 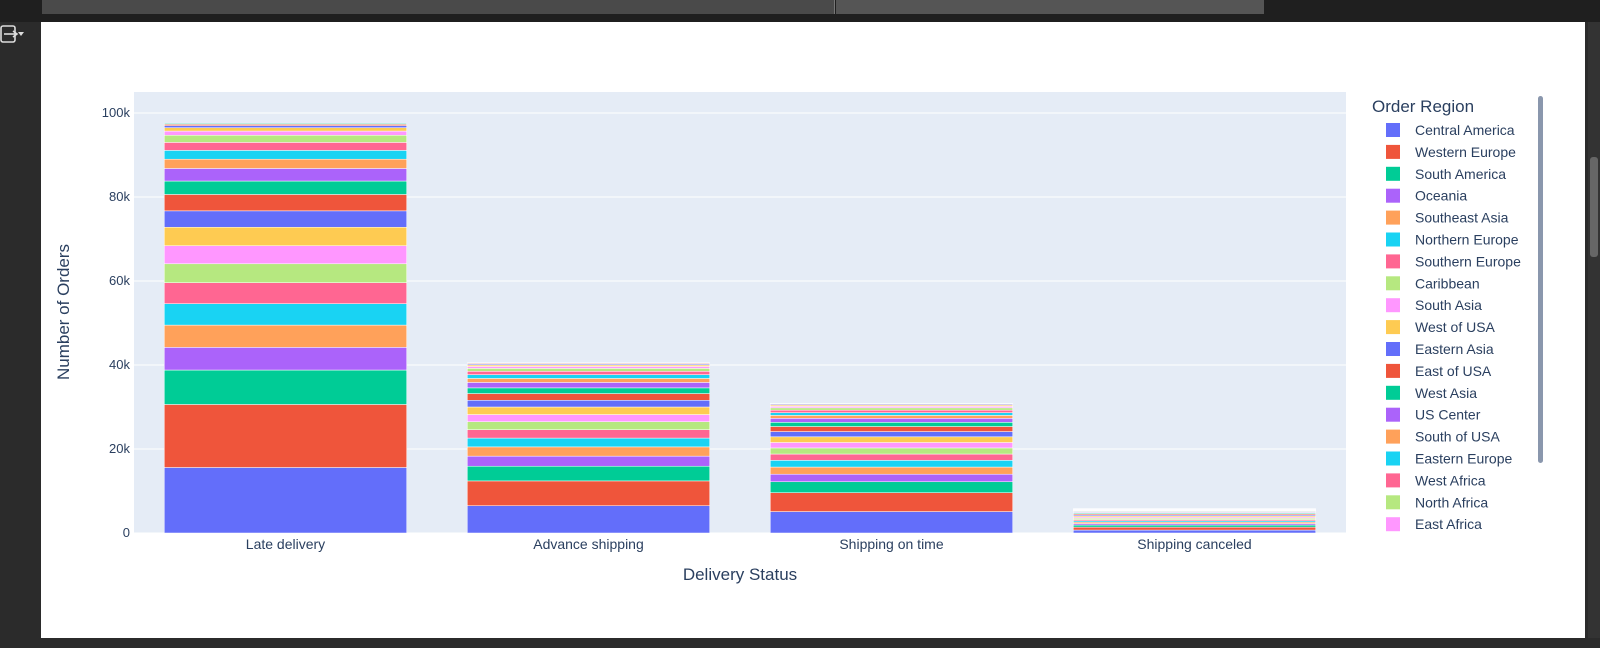 What do you see at coordinates (1440, 349) in the screenshot?
I see `legend-item: Eastern Asia` at bounding box center [1440, 349].